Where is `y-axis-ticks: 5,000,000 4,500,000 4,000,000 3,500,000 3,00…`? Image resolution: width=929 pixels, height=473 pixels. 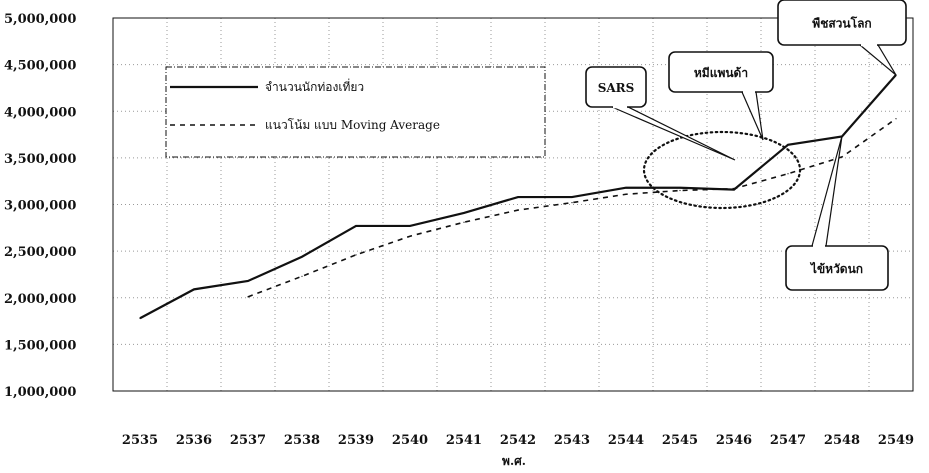
y-axis-ticks: 5,000,000 4,500,000 4,000,000 3,500,000 3,00… is located at coordinates (40, 206).